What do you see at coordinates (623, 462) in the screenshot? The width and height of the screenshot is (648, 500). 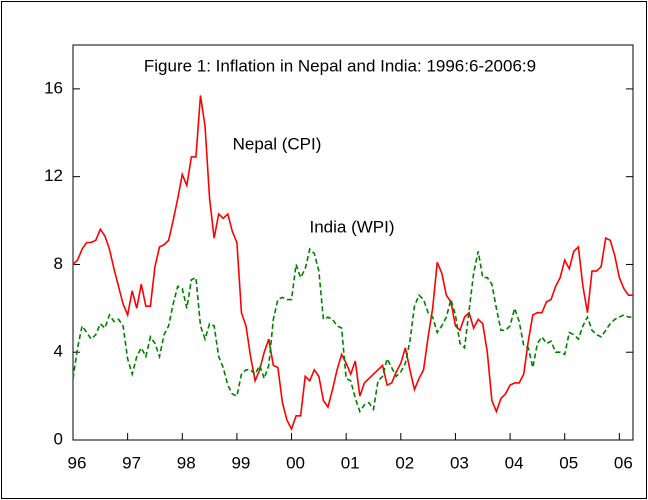 I see `x-tick-label: 06` at bounding box center [623, 462].